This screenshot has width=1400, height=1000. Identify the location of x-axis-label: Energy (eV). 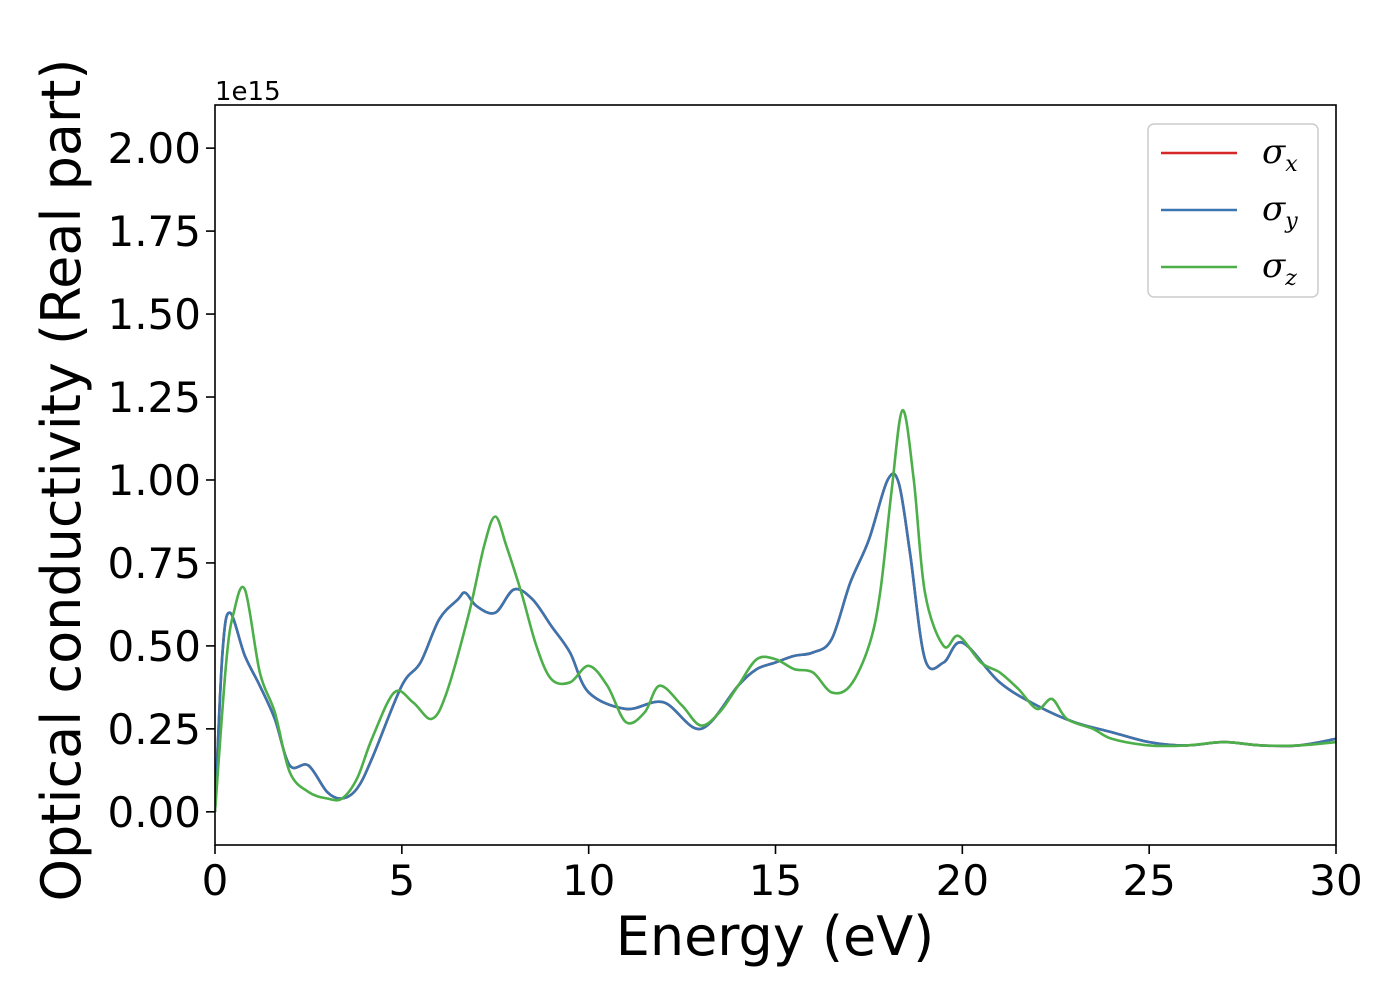
(775, 936).